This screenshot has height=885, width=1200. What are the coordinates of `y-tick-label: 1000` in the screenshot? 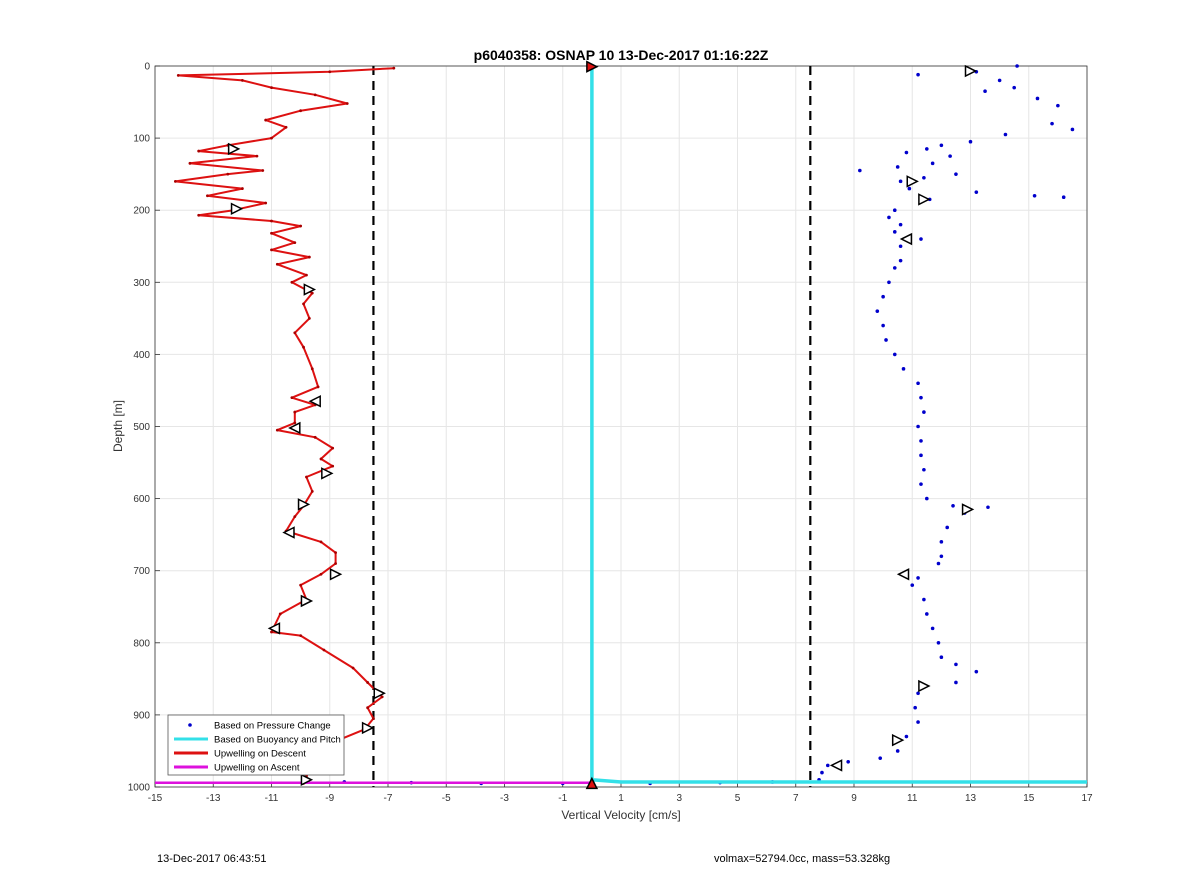 It's located at (139, 788).